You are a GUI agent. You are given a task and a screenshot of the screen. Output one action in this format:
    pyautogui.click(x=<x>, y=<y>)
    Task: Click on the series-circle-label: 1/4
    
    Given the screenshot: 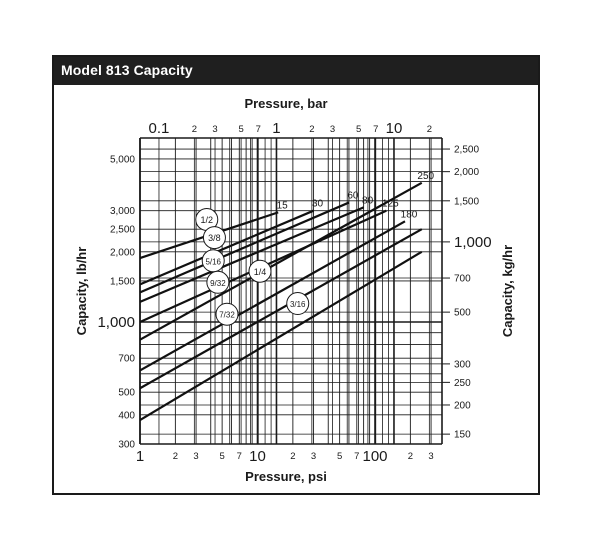 What is the action you would take?
    pyautogui.click(x=260, y=272)
    